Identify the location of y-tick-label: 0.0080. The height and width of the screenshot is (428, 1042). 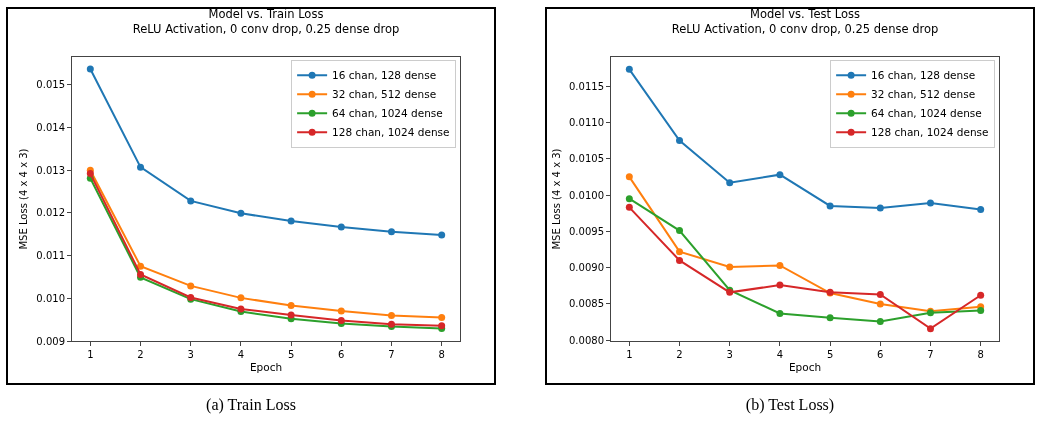
(586, 340).